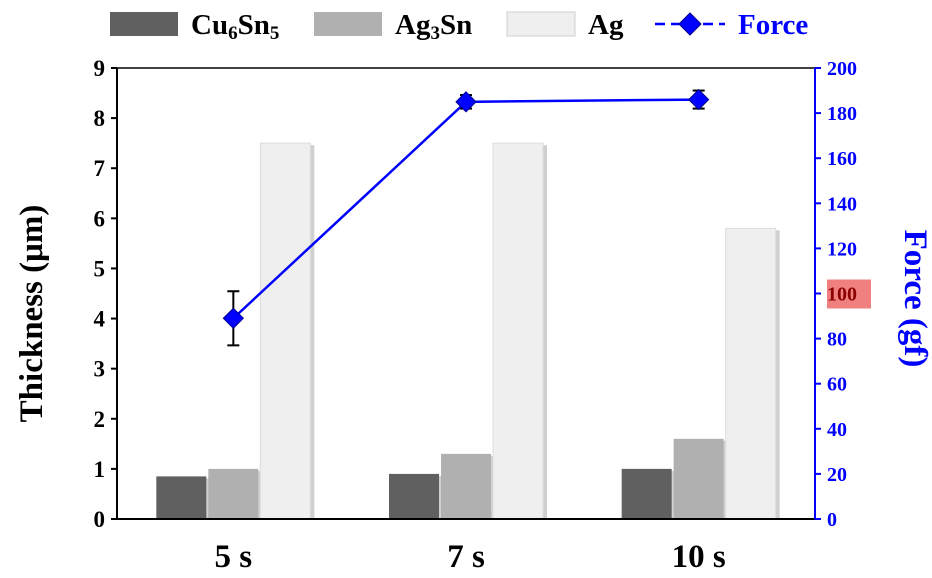 This screenshot has width=932, height=578. Describe the element at coordinates (914, 299) in the screenshot. I see `y2-axis-title: Force (gf)` at that location.